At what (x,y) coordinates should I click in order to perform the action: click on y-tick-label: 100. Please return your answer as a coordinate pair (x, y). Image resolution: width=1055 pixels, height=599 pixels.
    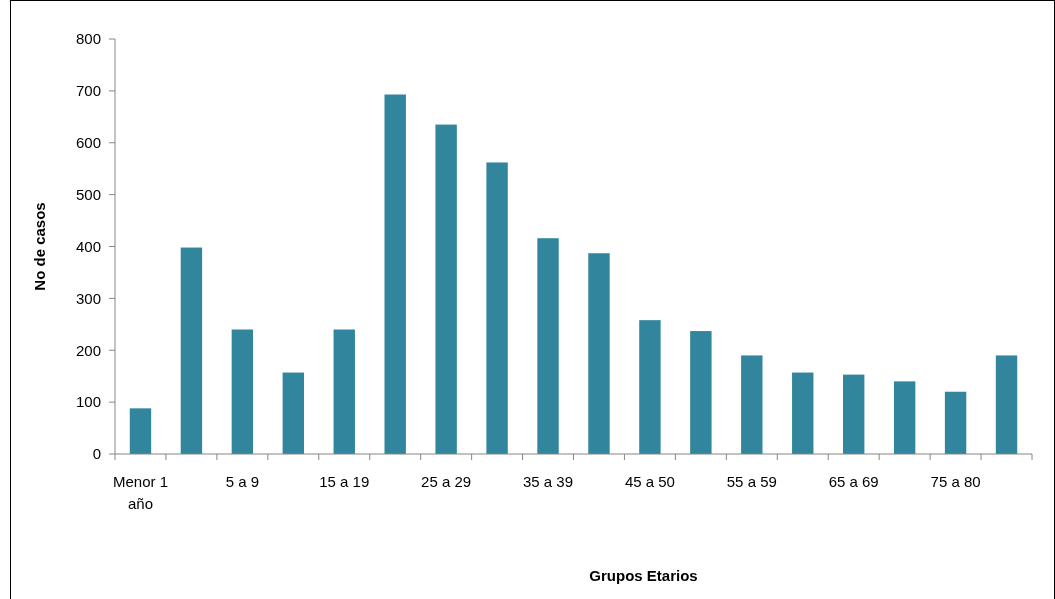
    Looking at the image, I should click on (88, 402).